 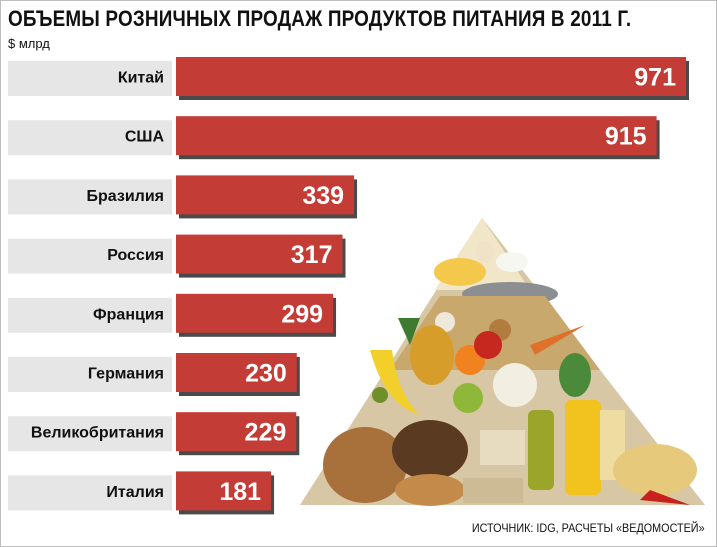 What do you see at coordinates (502, 447) in the screenshot?
I see `rice-shape` at bounding box center [502, 447].